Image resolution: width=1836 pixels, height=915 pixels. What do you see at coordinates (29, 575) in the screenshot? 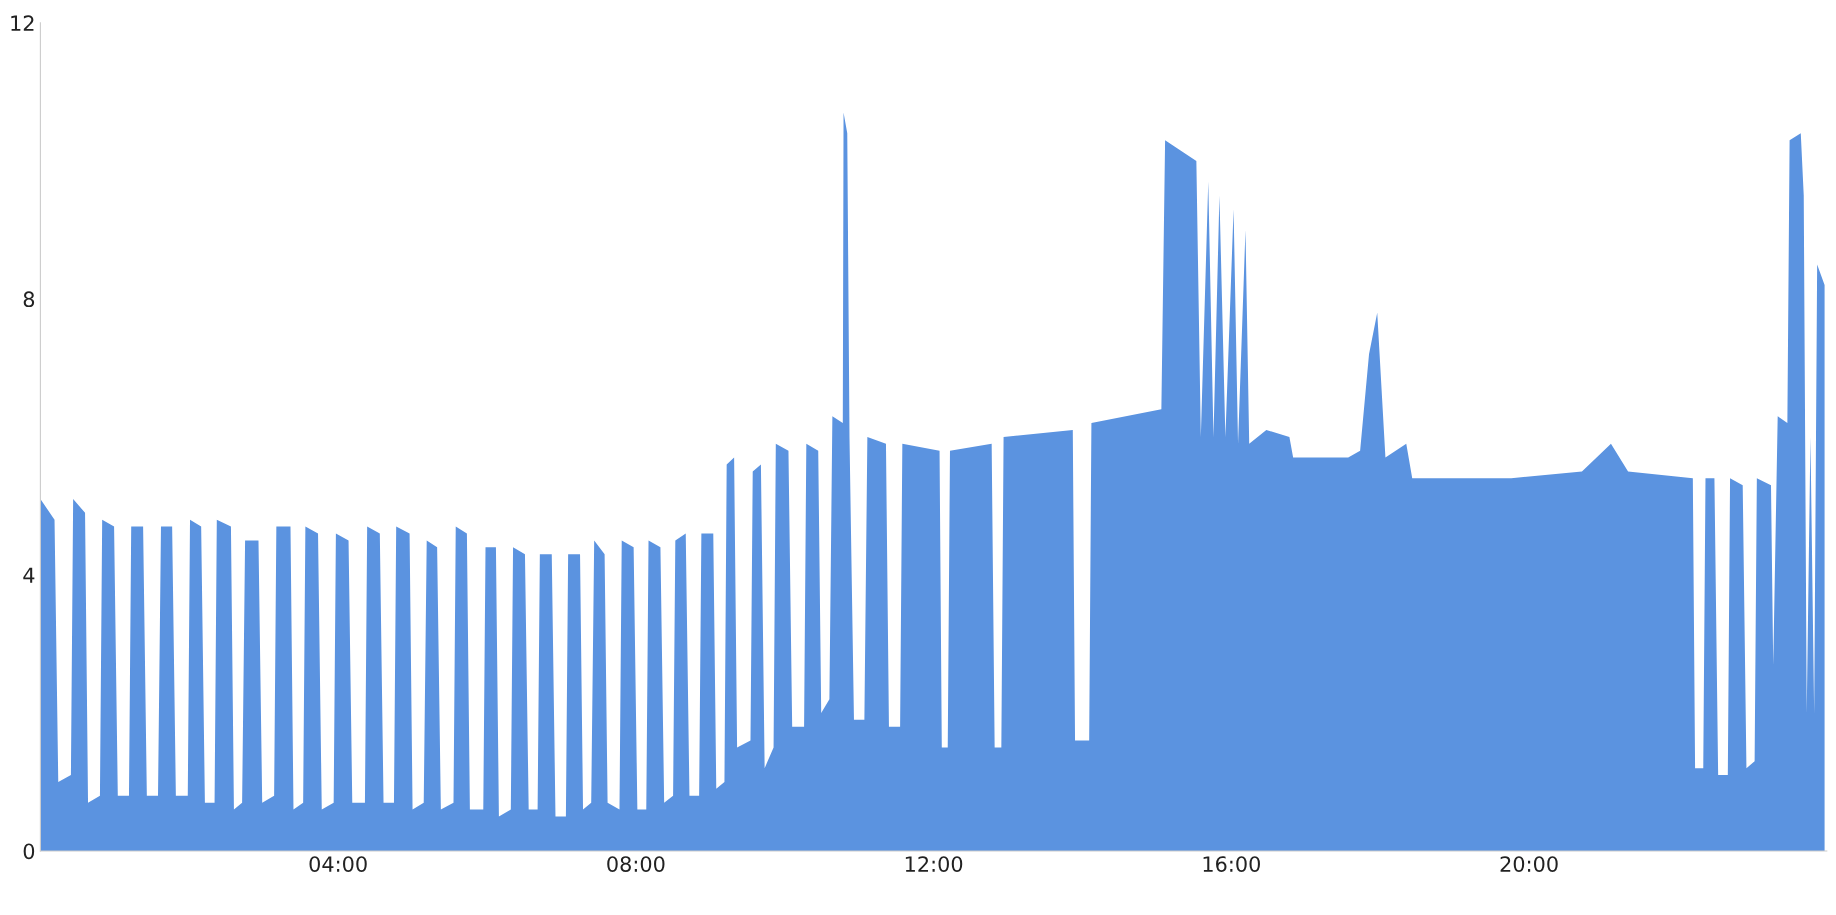
I see `y-tick-label: 4` at bounding box center [29, 575].